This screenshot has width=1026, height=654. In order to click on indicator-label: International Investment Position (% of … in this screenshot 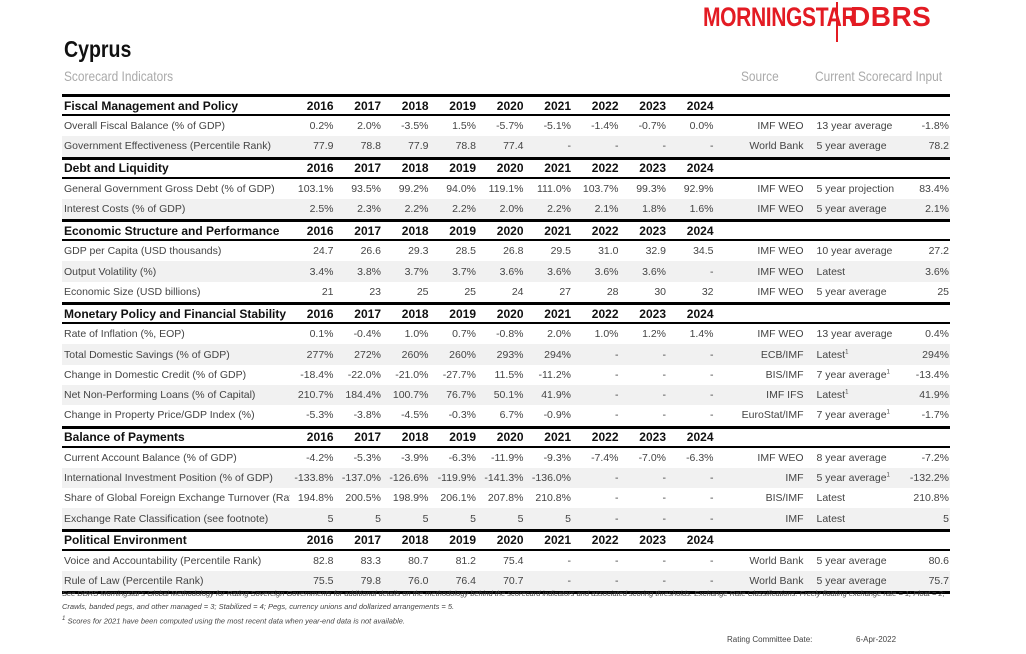, I will do `click(176, 478)`.